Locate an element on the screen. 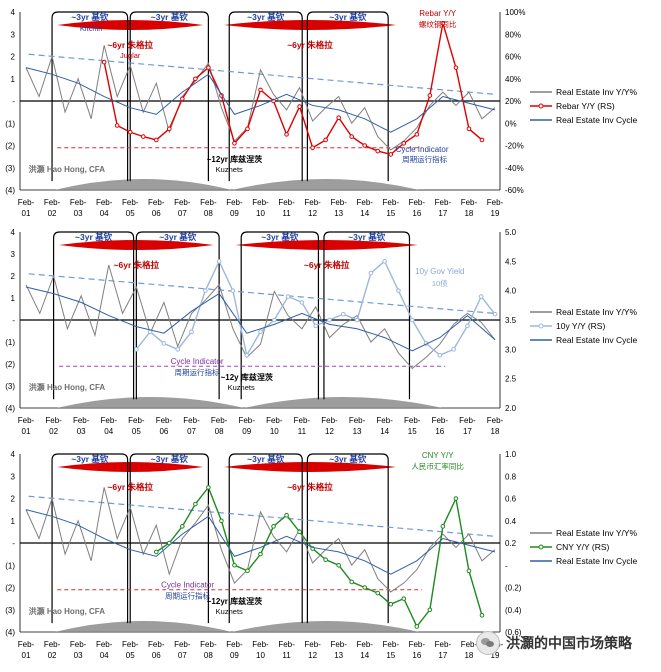  y-right-tick-label: (0.4) is located at coordinates (513, 610).